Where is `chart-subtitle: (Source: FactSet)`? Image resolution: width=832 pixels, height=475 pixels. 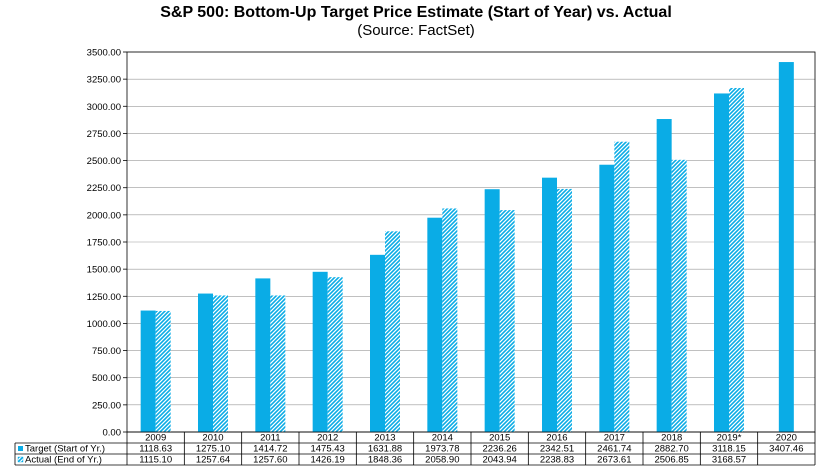
chart-subtitle: (Source: FactSet) is located at coordinates (416, 30).